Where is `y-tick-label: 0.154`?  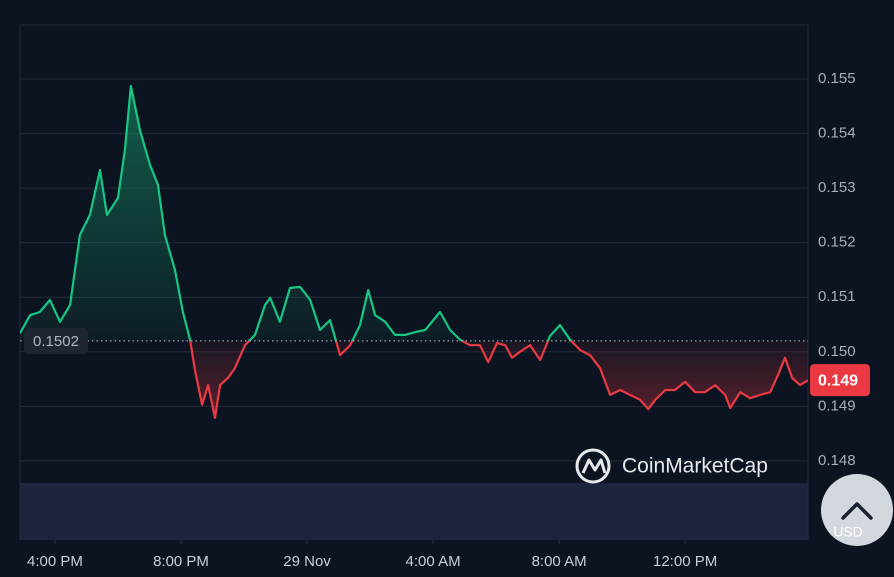 y-tick-label: 0.154 is located at coordinates (837, 133).